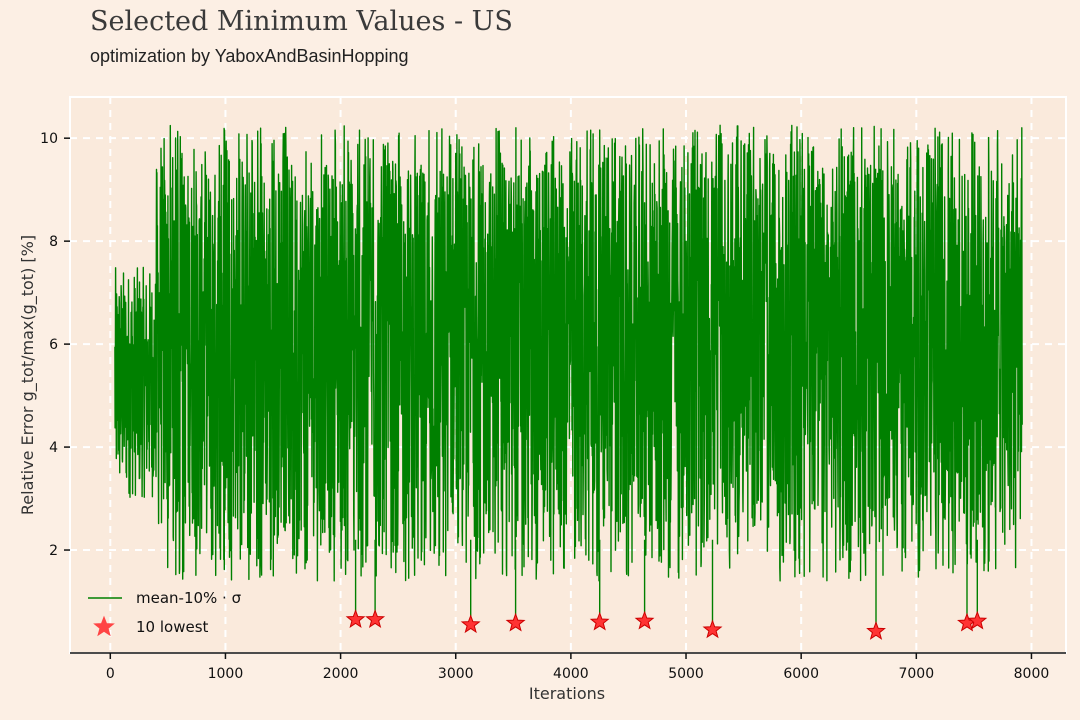 This screenshot has height=720, width=1080. I want to click on x-tick-label: 7000, so click(916, 674).